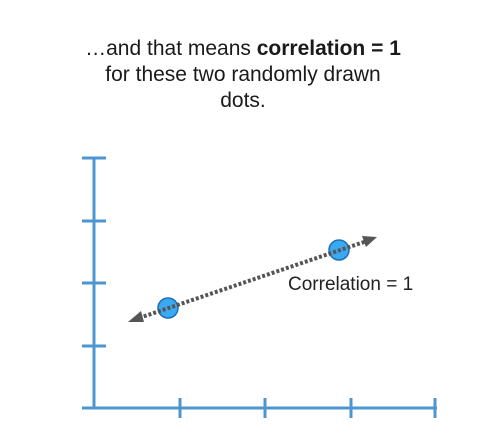 The image size is (486, 445). Describe the element at coordinates (171, 48) in the screenshot. I see `caption-text: …and that means` at that location.